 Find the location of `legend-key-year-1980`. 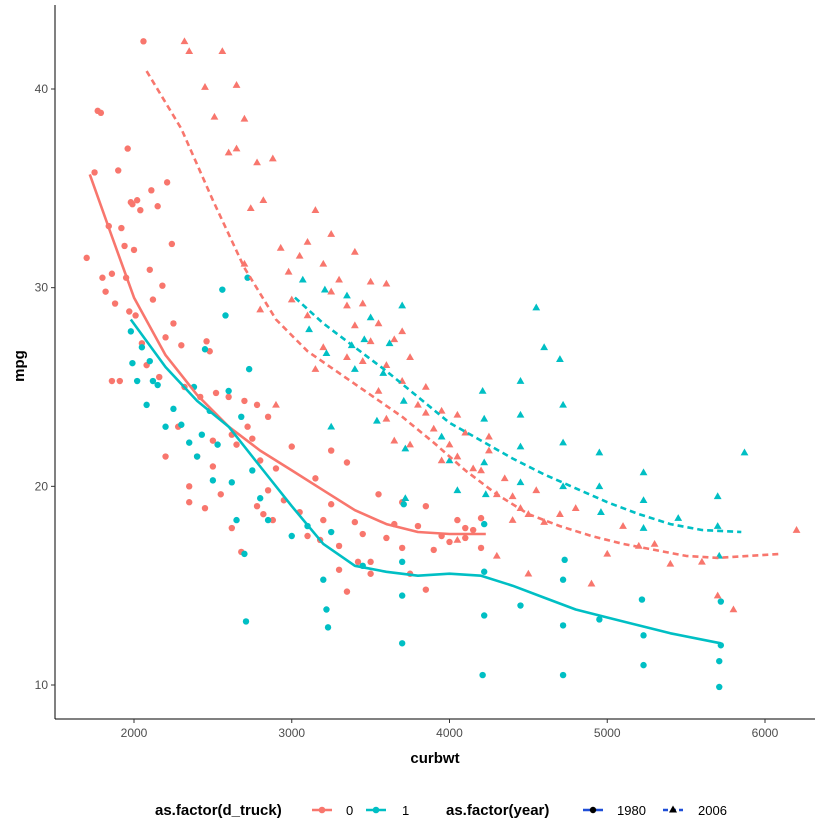

legend-key-year-1980 is located at coordinates (593, 810).